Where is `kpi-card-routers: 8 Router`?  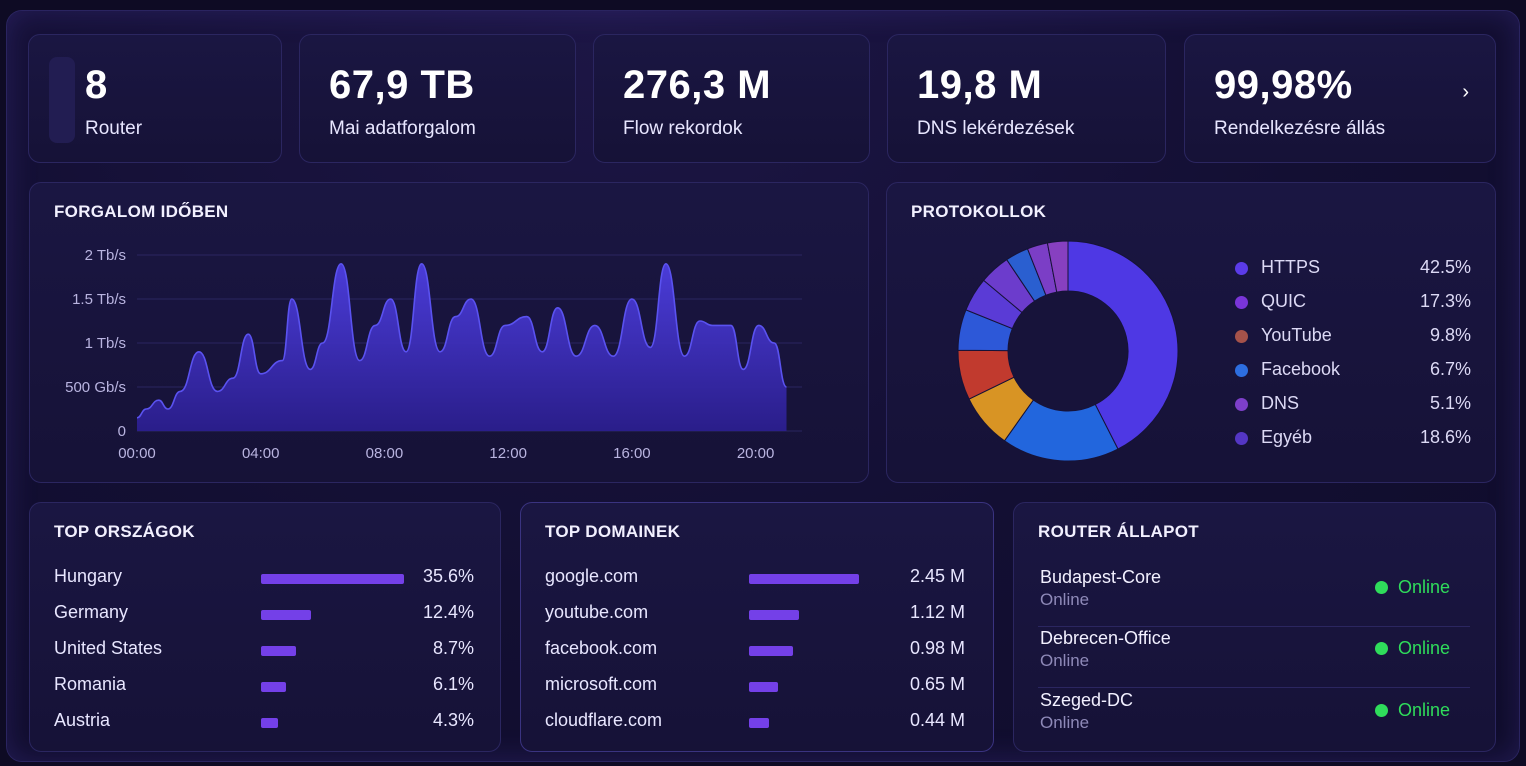
kpi-card-routers: 8 Router is located at coordinates (155, 98).